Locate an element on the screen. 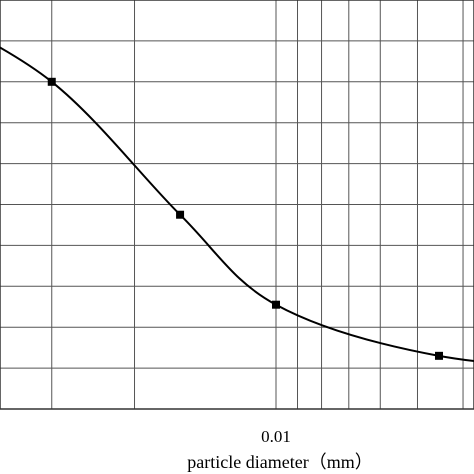  x-tick-label: 0.01 is located at coordinates (276, 436).